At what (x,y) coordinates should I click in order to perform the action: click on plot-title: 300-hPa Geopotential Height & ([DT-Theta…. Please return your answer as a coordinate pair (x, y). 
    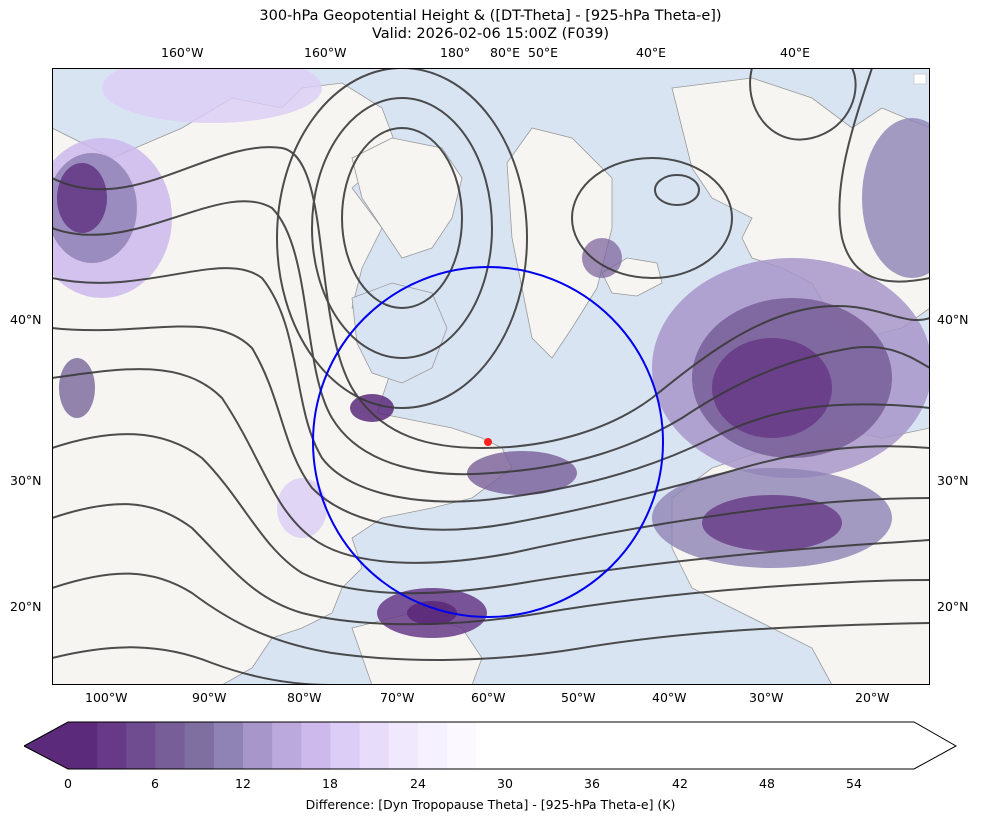
    Looking at the image, I should click on (490, 16).